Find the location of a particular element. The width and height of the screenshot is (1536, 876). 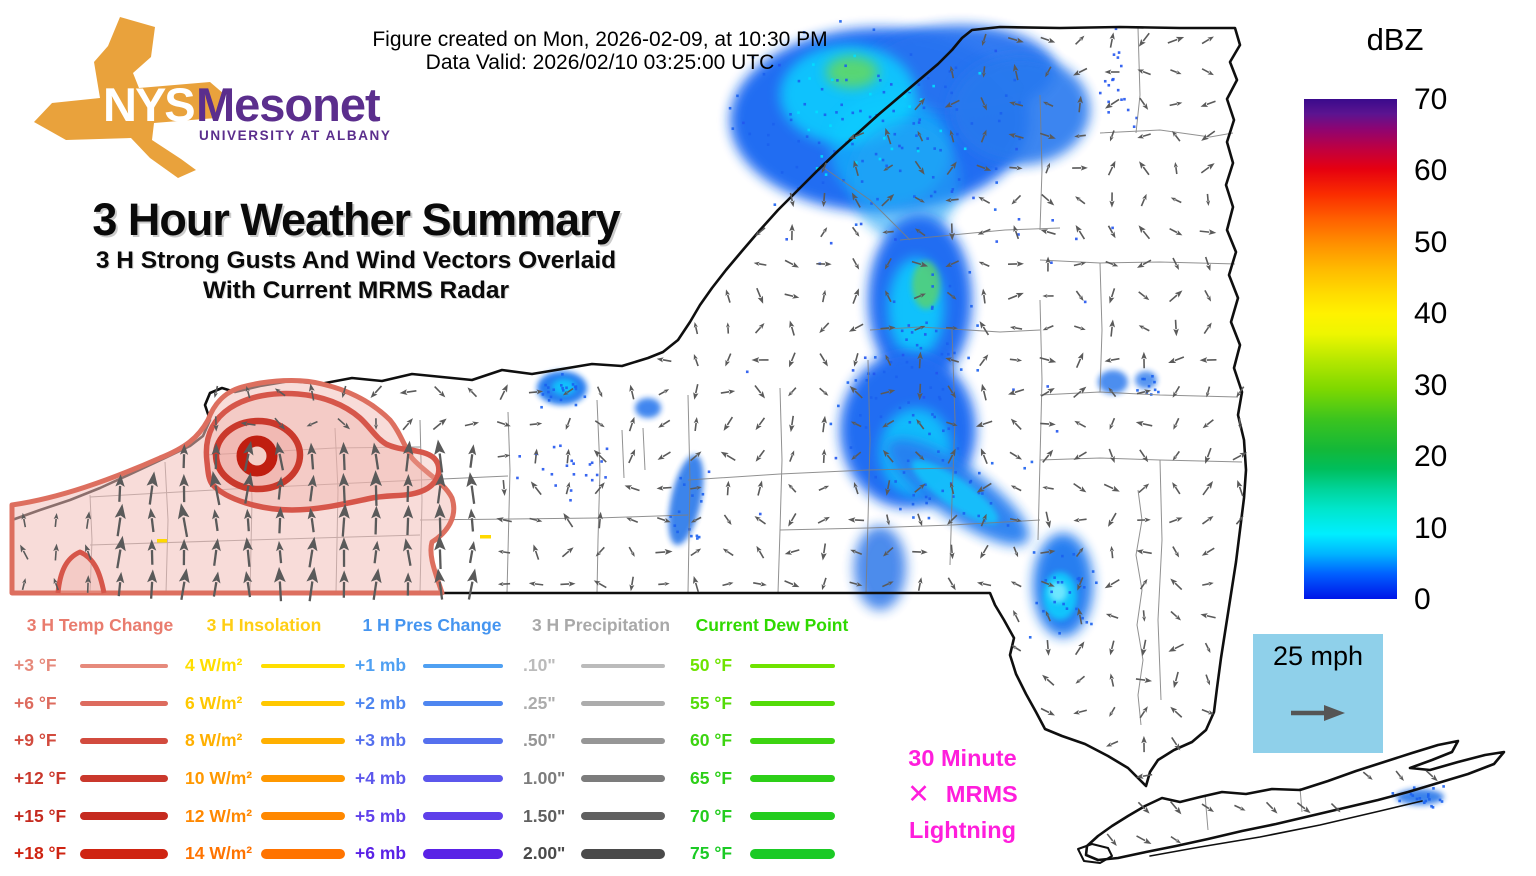

legend-row: +15 °F is located at coordinates (100, 816).